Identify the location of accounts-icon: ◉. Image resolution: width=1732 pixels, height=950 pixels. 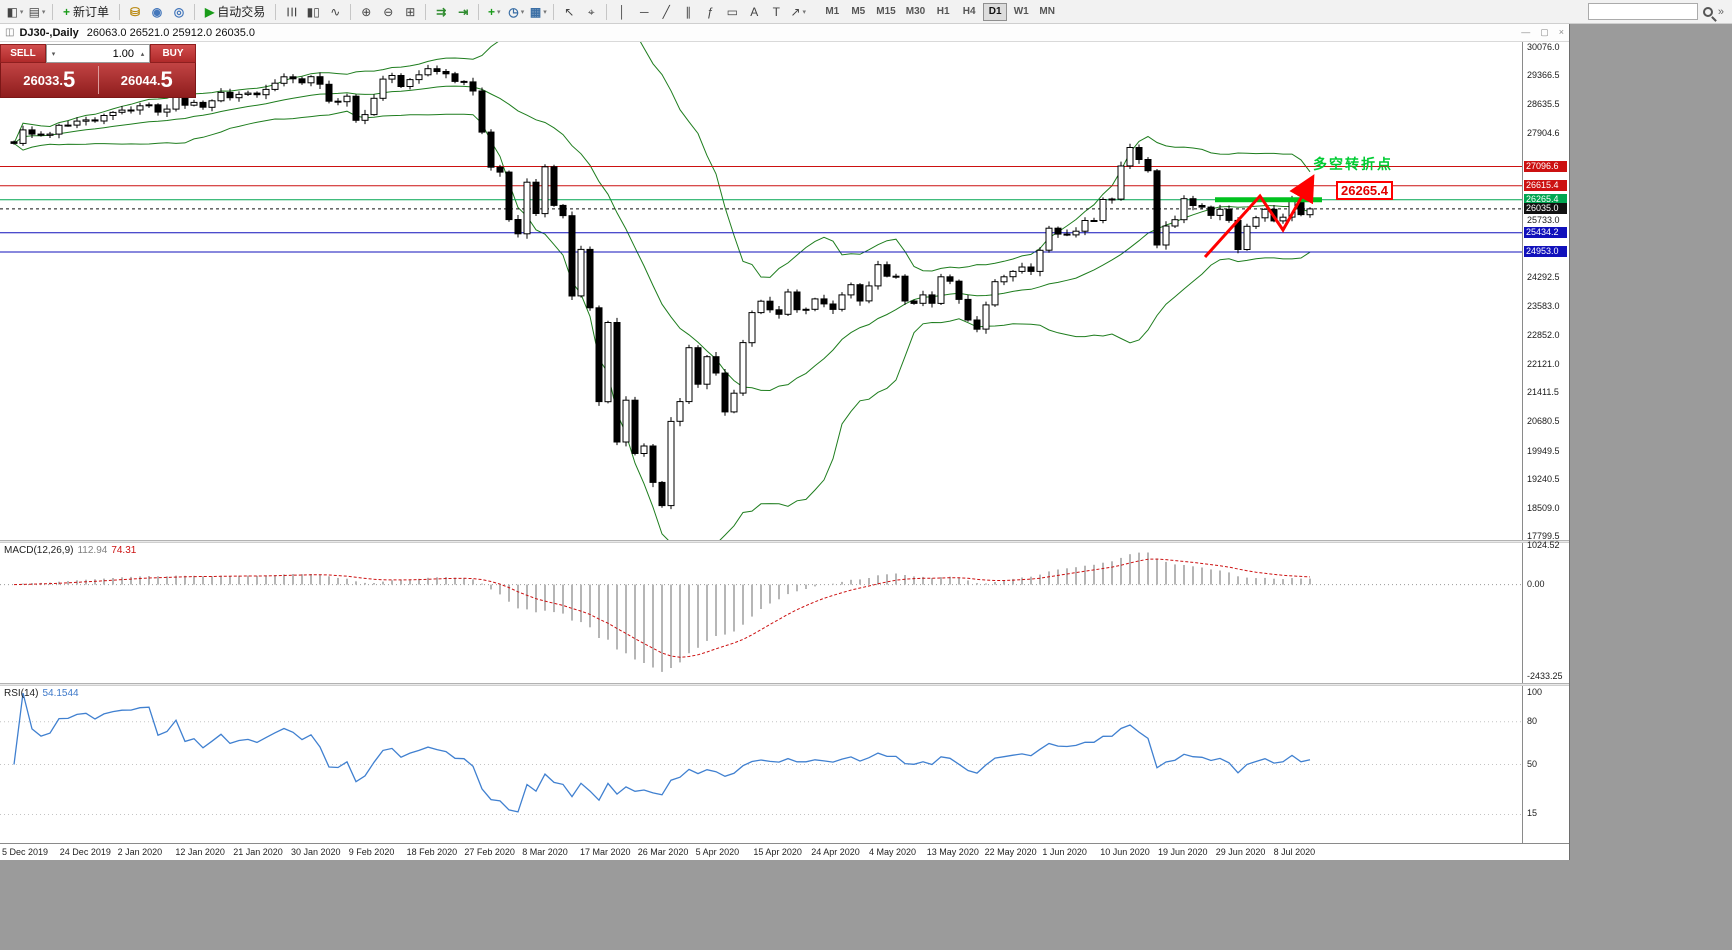
(157, 12).